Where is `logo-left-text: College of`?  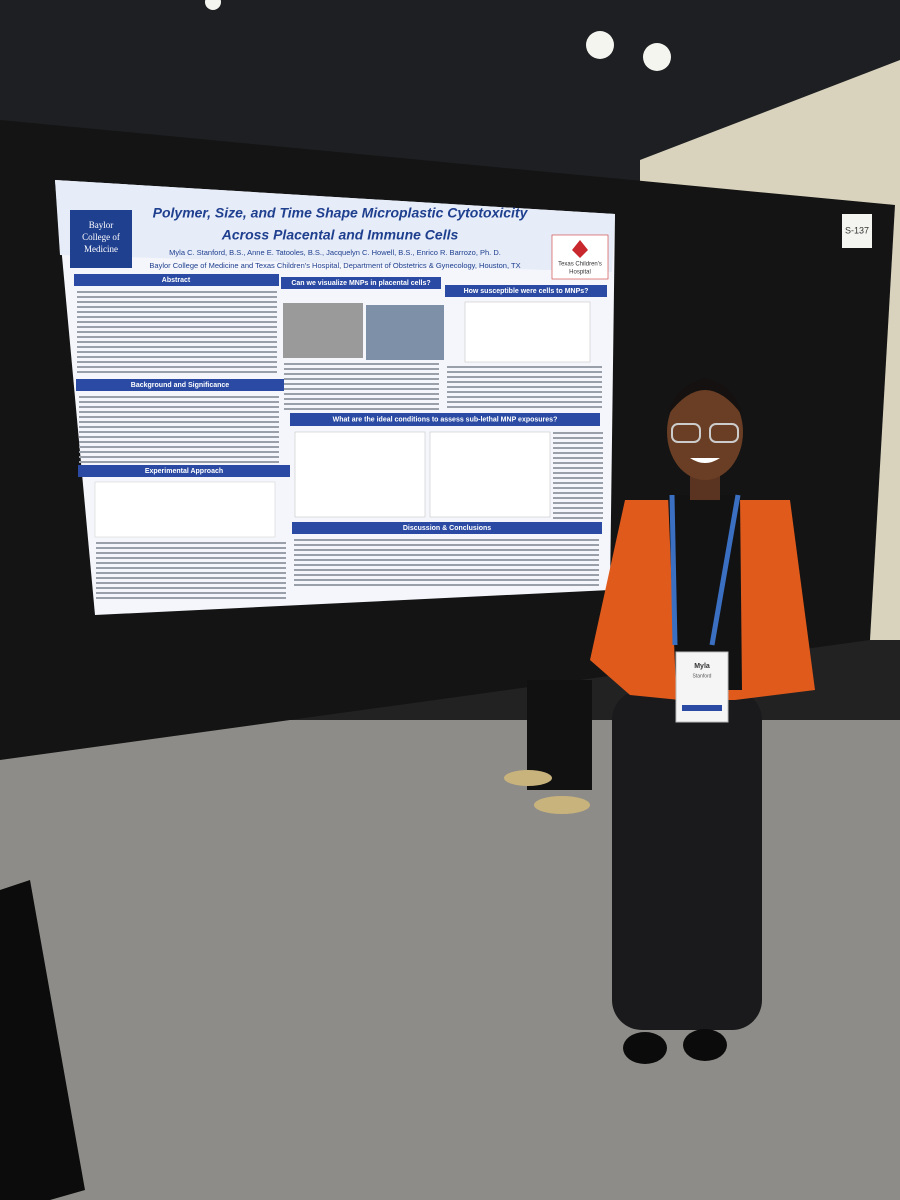 logo-left-text: College of is located at coordinates (101, 237).